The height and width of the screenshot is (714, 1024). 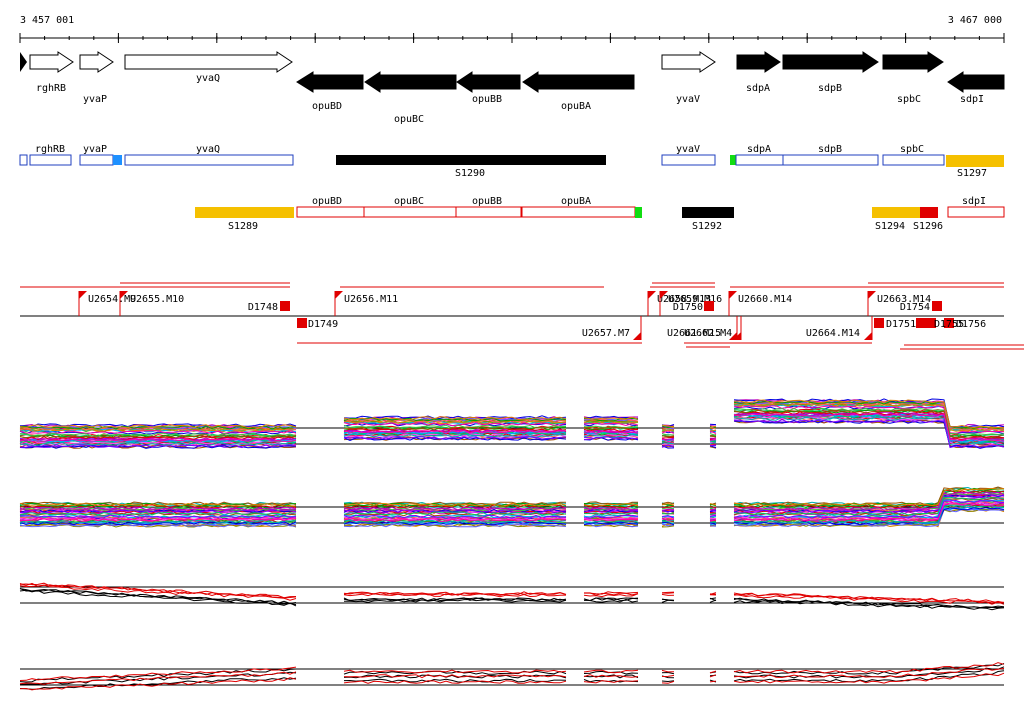 I want to click on gene-label-opuBC: opuBC, so click(x=409, y=119).